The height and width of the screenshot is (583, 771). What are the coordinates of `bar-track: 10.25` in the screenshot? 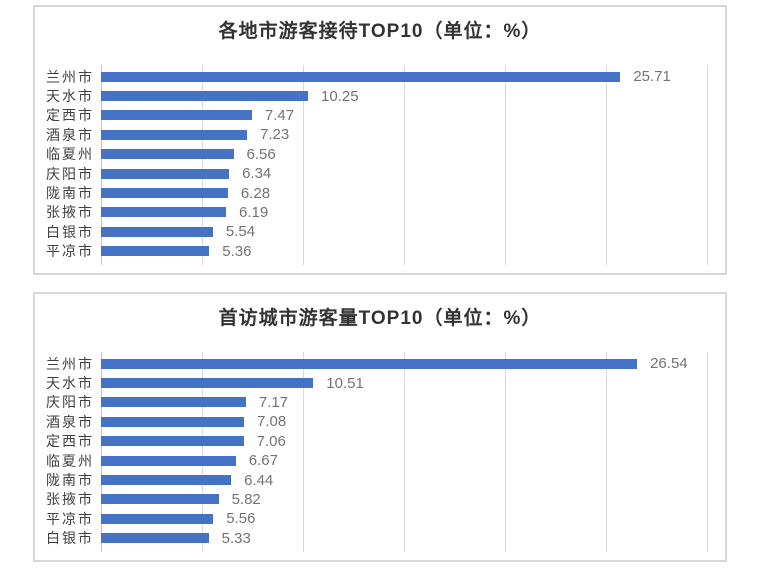 It's located at (404, 95).